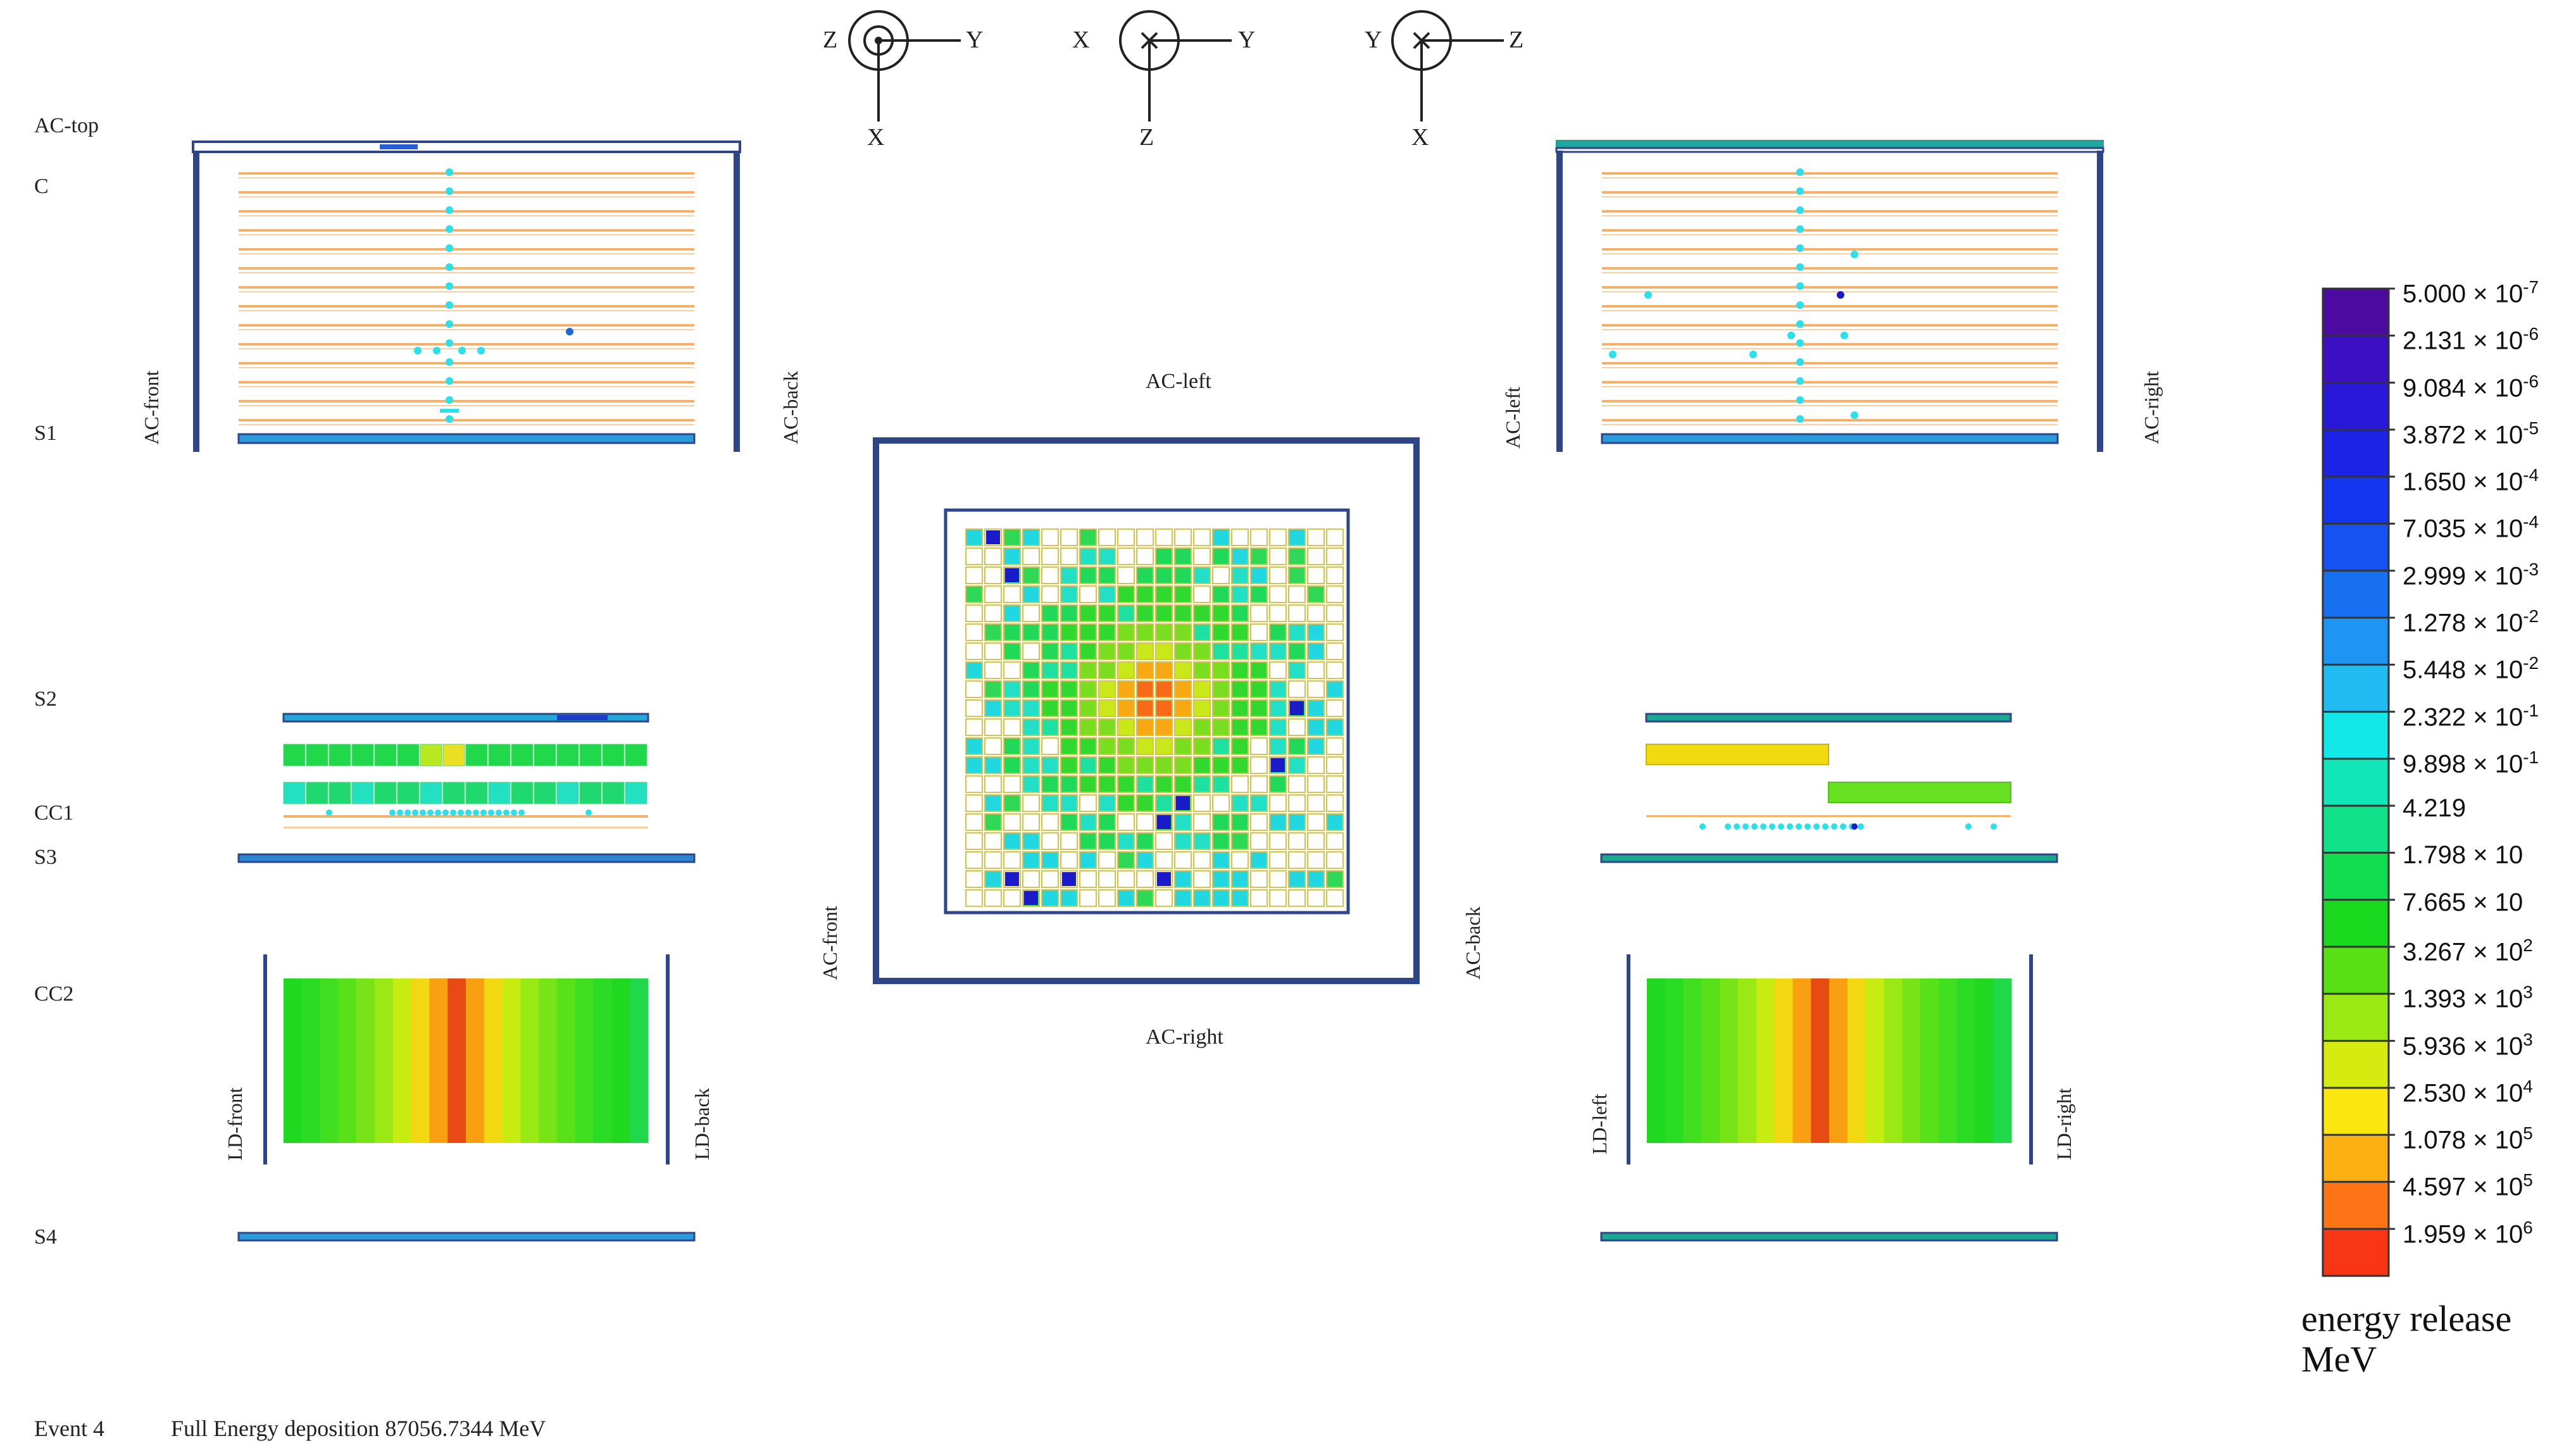  Describe the element at coordinates (702, 1124) in the screenshot. I see `label-ld-back: LD-back` at that location.